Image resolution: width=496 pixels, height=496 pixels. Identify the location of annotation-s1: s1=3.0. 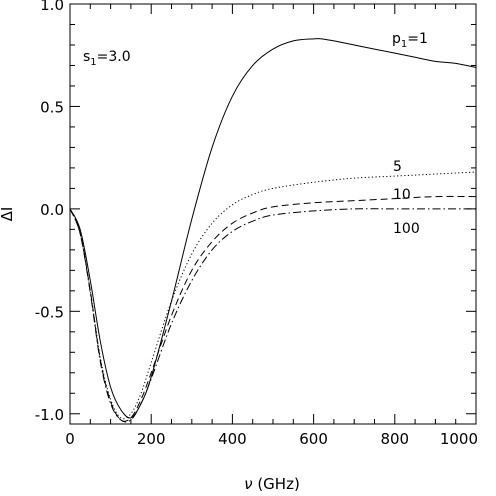
(107, 58).